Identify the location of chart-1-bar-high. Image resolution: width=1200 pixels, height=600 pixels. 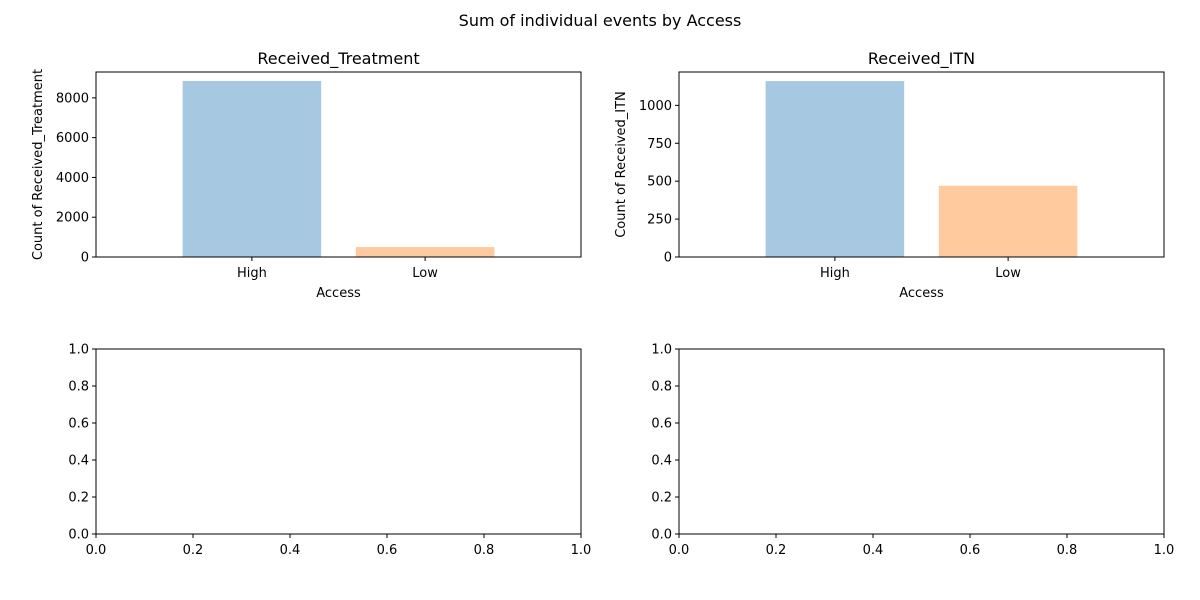
(835, 169).